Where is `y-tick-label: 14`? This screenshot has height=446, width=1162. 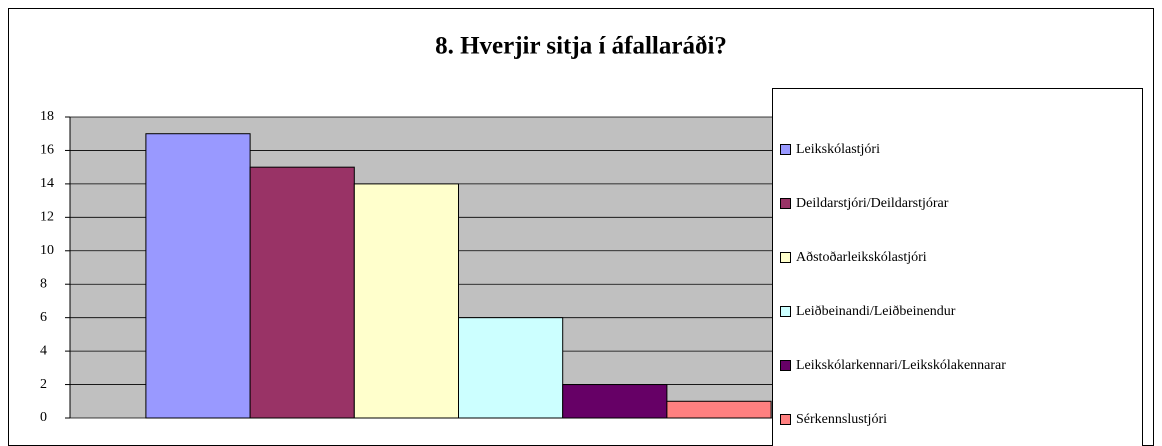 y-tick-label: 14 is located at coordinates (47, 183).